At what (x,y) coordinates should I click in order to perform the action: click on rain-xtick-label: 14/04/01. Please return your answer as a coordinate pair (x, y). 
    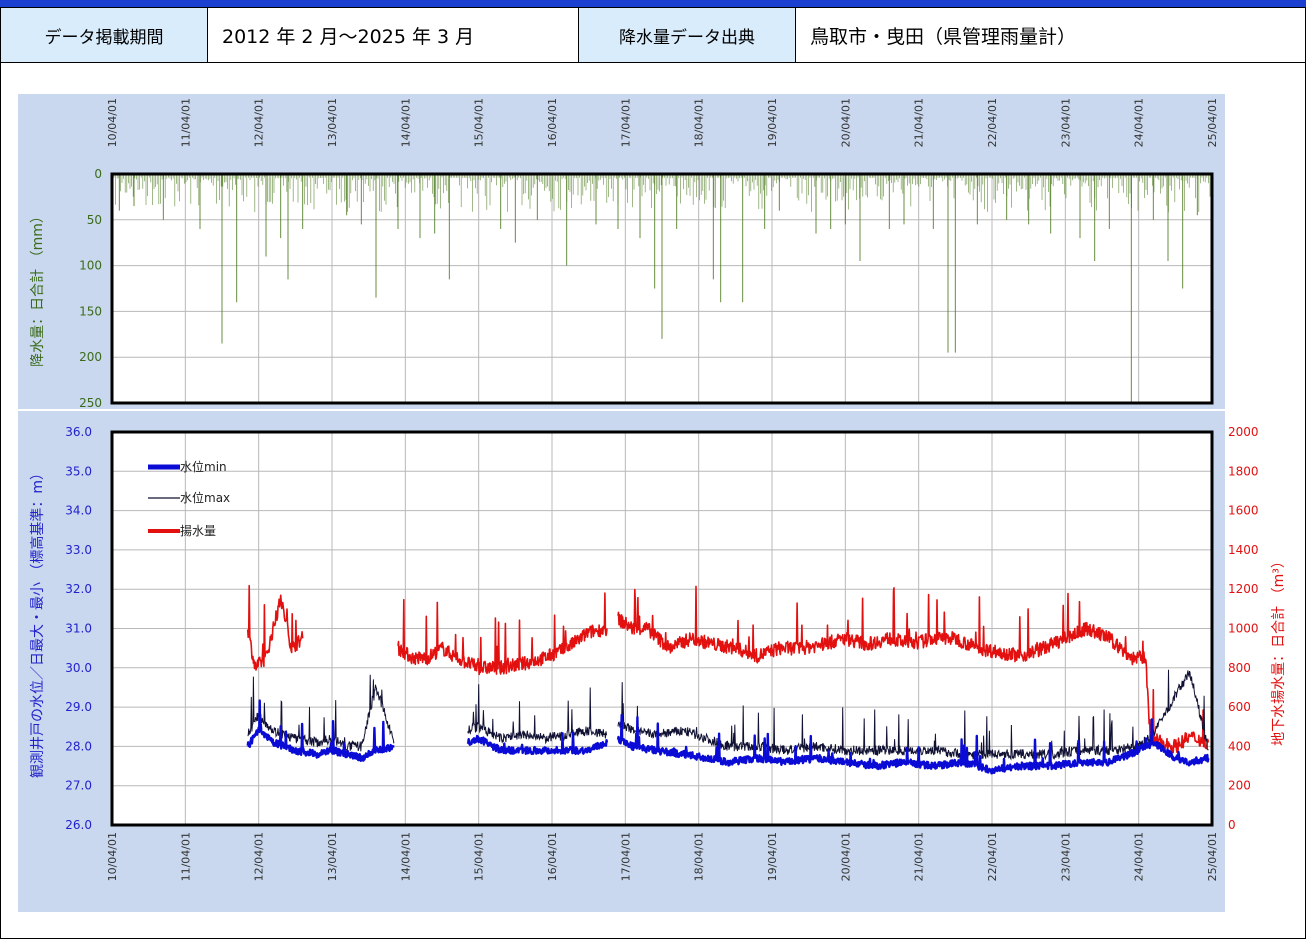
    Looking at the image, I should click on (405, 122).